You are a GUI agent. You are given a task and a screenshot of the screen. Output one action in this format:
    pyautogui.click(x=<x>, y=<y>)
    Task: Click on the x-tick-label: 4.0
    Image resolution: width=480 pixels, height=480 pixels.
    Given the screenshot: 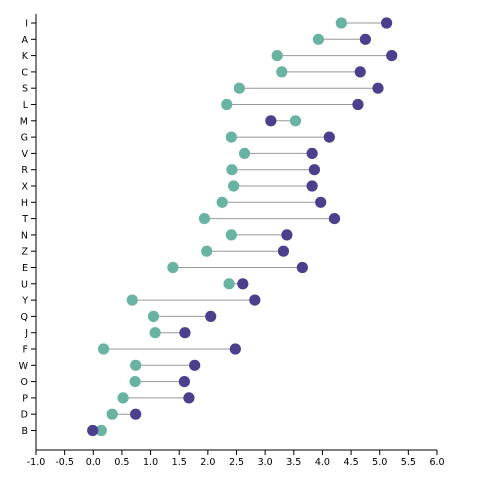 What is the action you would take?
    pyautogui.click(x=322, y=462)
    